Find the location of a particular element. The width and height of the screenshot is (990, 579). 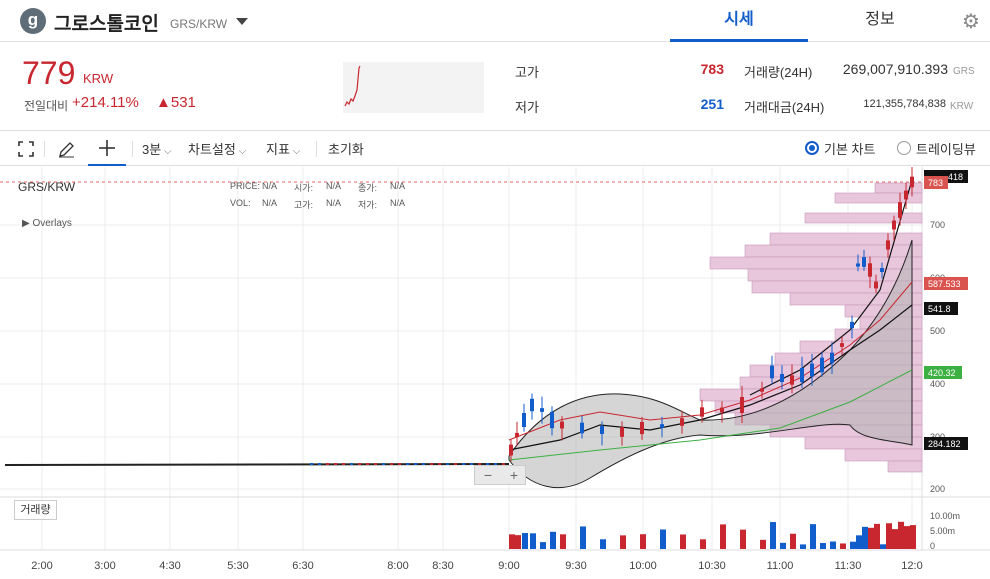

zoom-out-button: − is located at coordinates (488, 475).